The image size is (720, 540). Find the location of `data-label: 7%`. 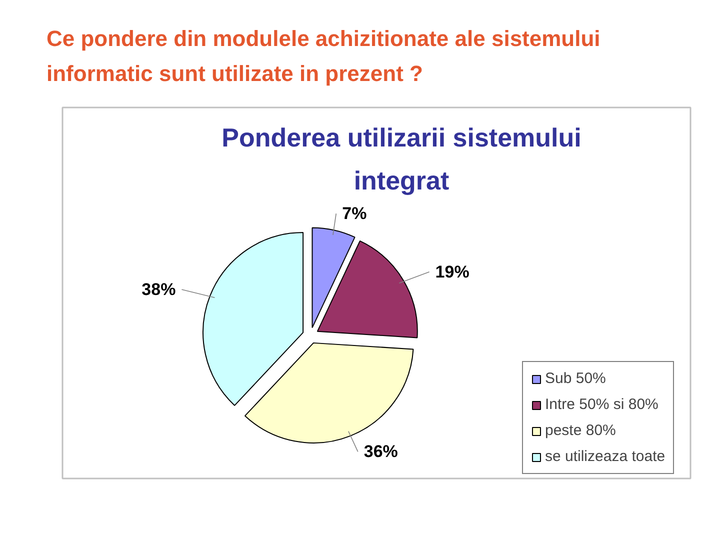

data-label: 7% is located at coordinates (354, 214).